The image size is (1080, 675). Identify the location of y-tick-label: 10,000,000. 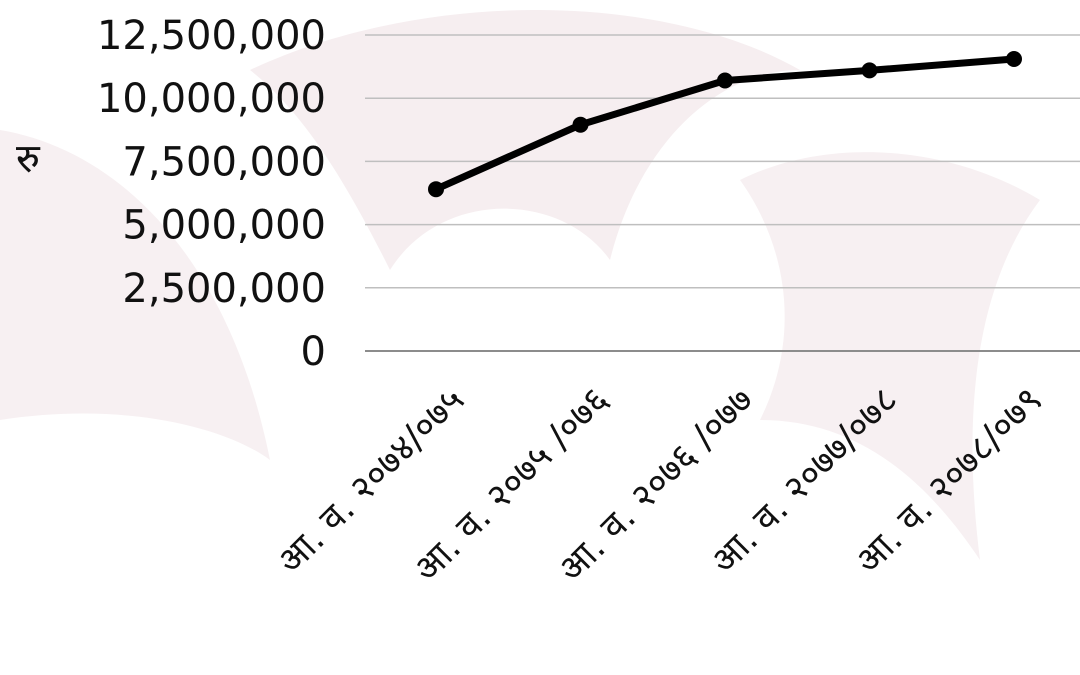
(211, 99).